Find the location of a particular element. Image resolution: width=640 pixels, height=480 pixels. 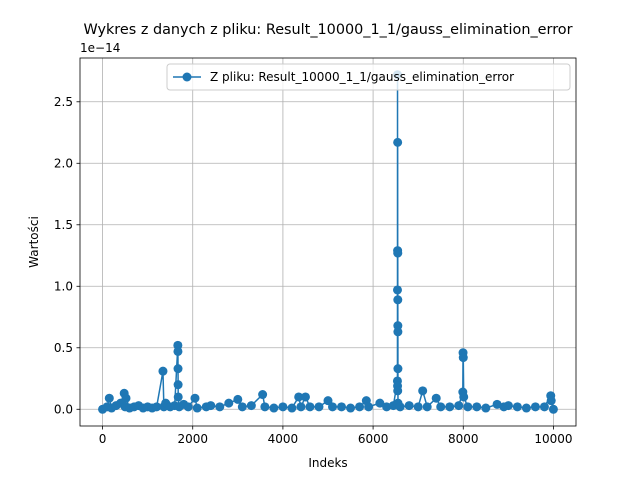

x-tick-label: 8000 is located at coordinates (463, 439).